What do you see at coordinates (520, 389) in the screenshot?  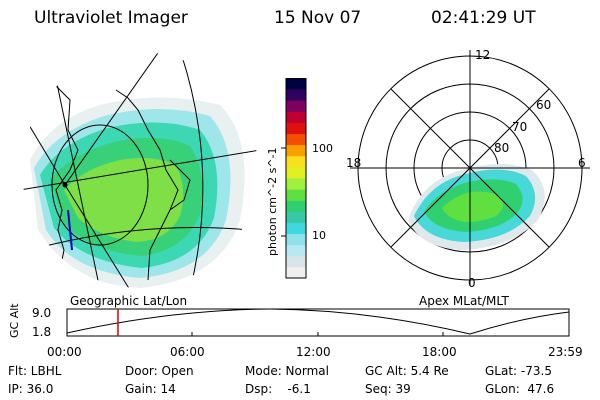 I see `info-glon: GLon: 47.6` at bounding box center [520, 389].